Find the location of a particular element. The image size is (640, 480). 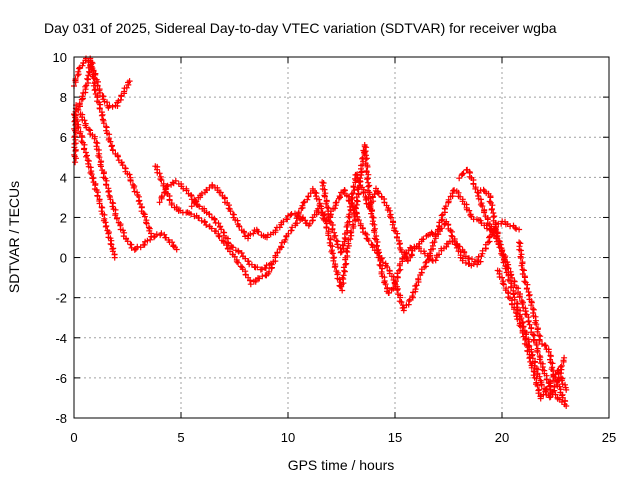

y-tick-label: 10 is located at coordinates (60, 57).